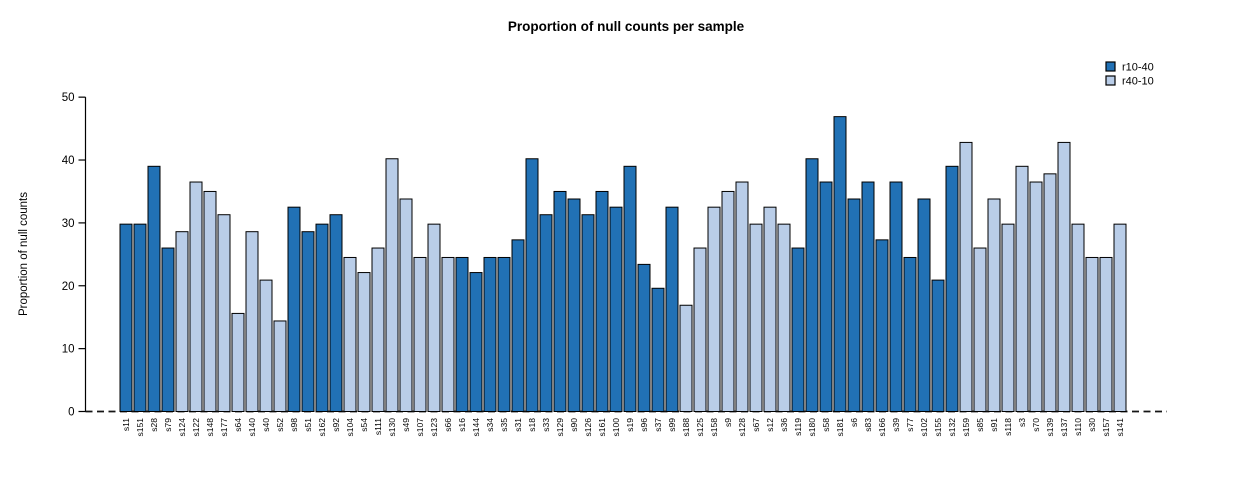  What do you see at coordinates (308, 425) in the screenshot?
I see `x-tick-label-s51: s51` at bounding box center [308, 425].